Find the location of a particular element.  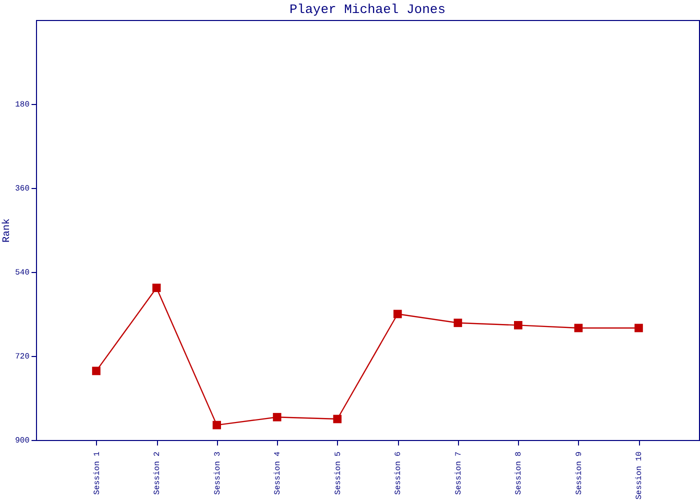

x-tick-label: Session 7 is located at coordinates (459, 473).